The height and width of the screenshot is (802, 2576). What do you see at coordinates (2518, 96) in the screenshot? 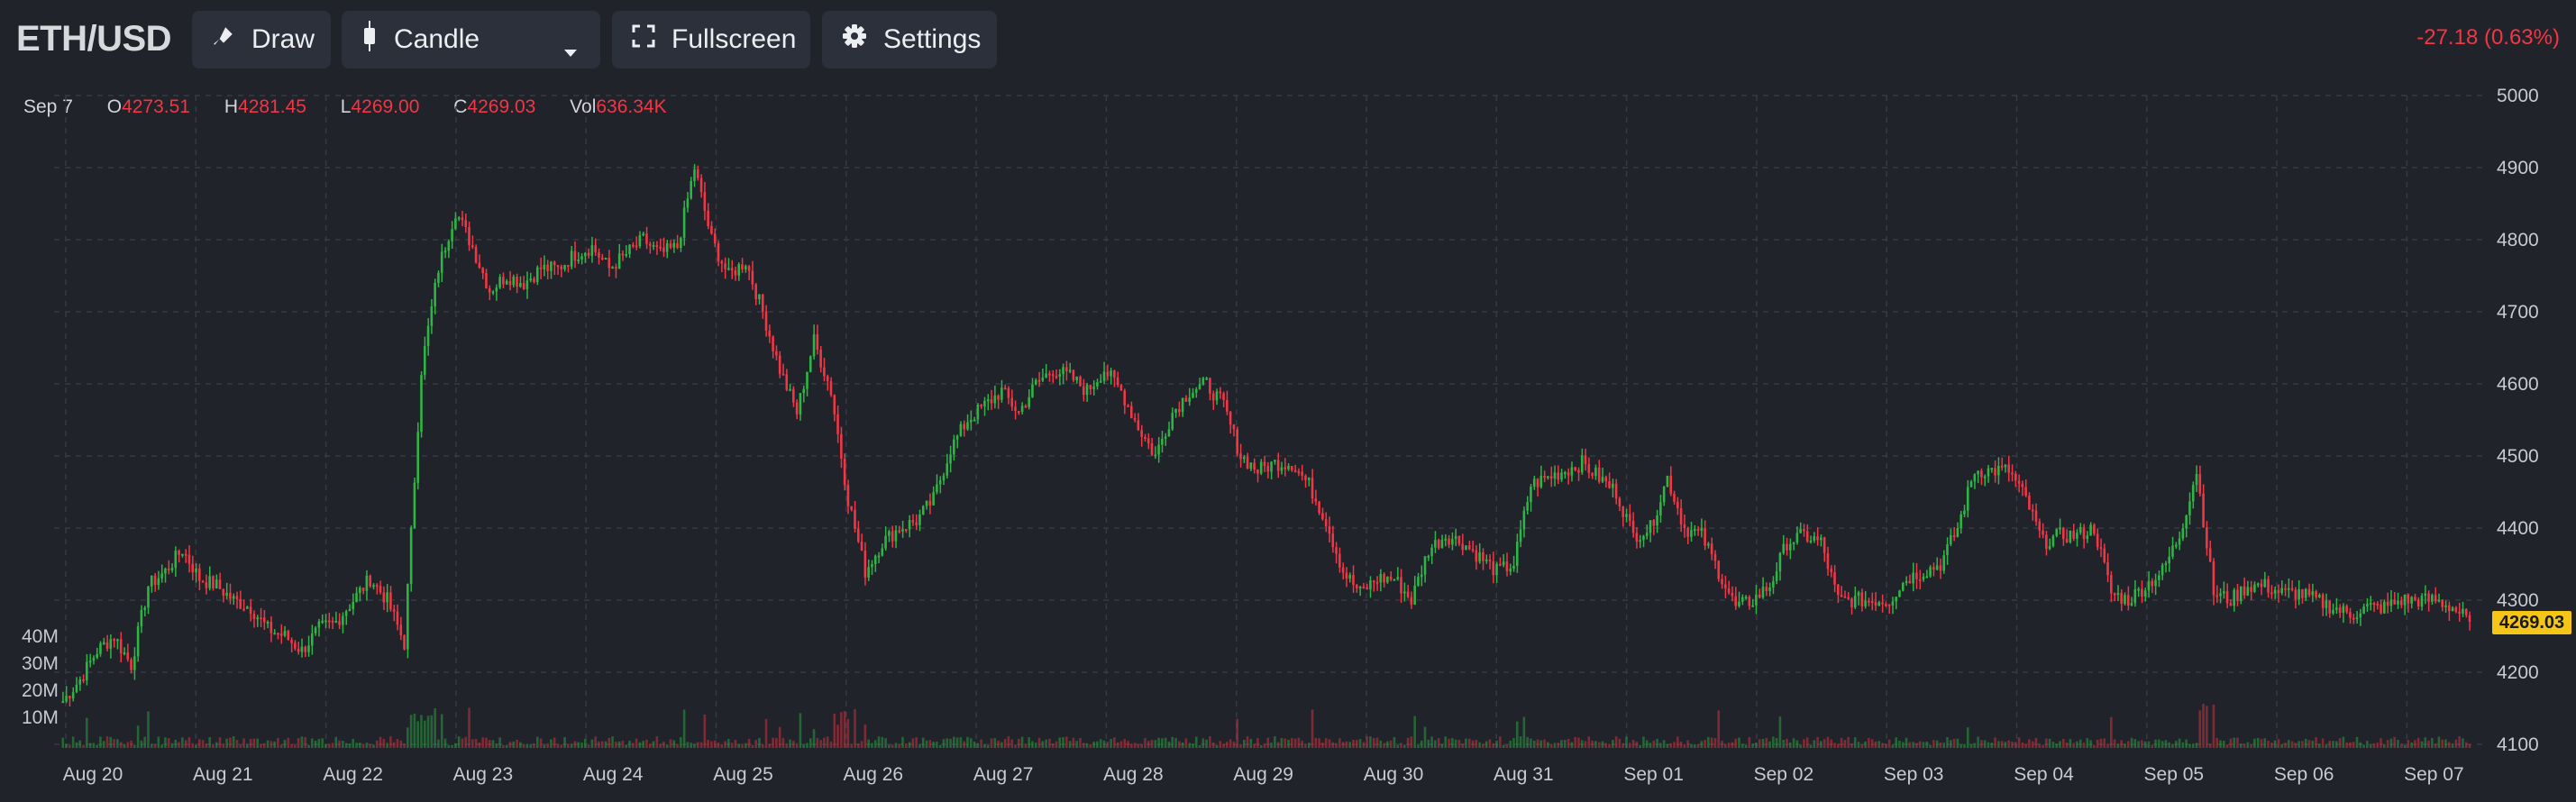
I see `price-tick-label: 5000` at bounding box center [2518, 96].